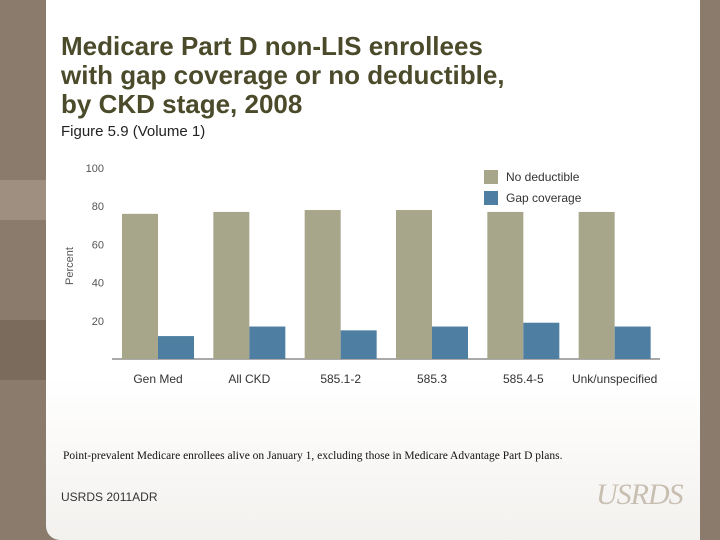  What do you see at coordinates (157, 379) in the screenshot?
I see `x-category-label: Gen Med` at bounding box center [157, 379].